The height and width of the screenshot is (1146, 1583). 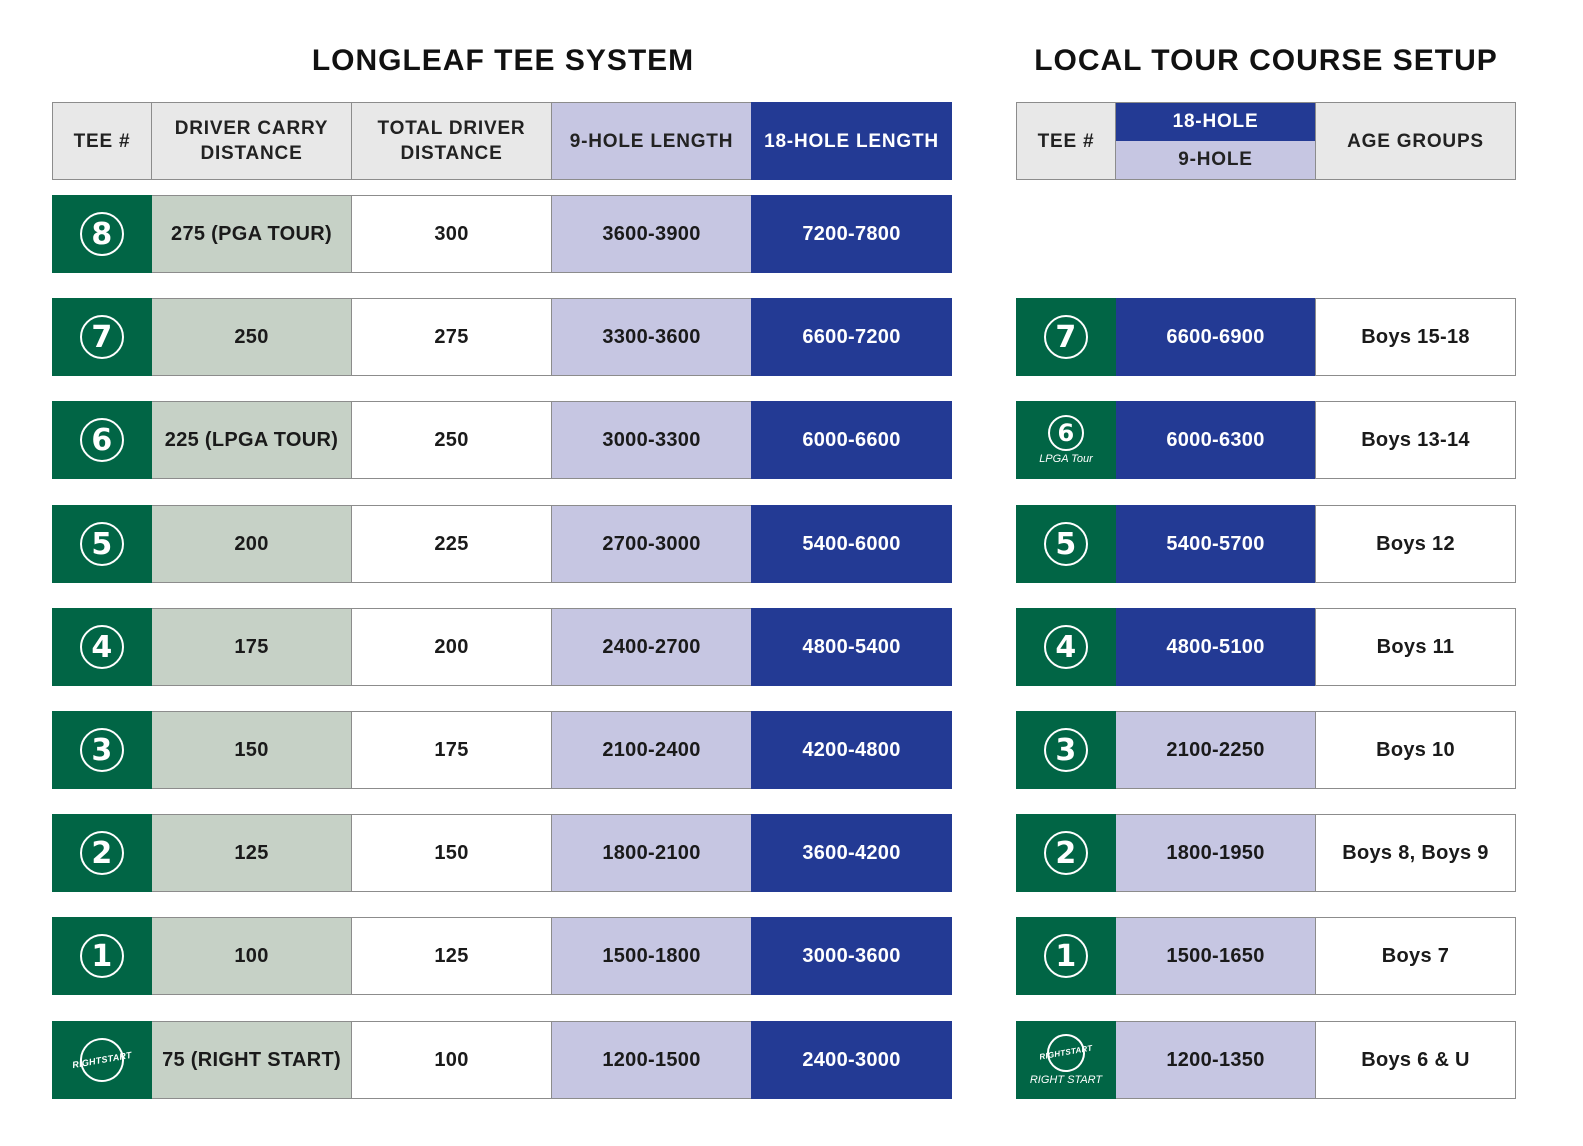 What do you see at coordinates (1215, 544) in the screenshot?
I see `course-length-cell: 5400-5700` at bounding box center [1215, 544].